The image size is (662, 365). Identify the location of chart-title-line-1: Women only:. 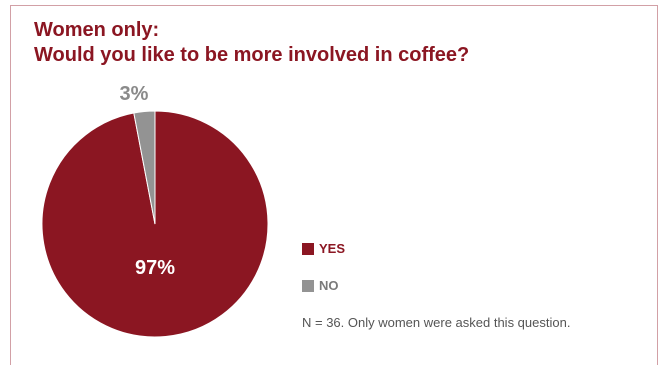
(97, 30).